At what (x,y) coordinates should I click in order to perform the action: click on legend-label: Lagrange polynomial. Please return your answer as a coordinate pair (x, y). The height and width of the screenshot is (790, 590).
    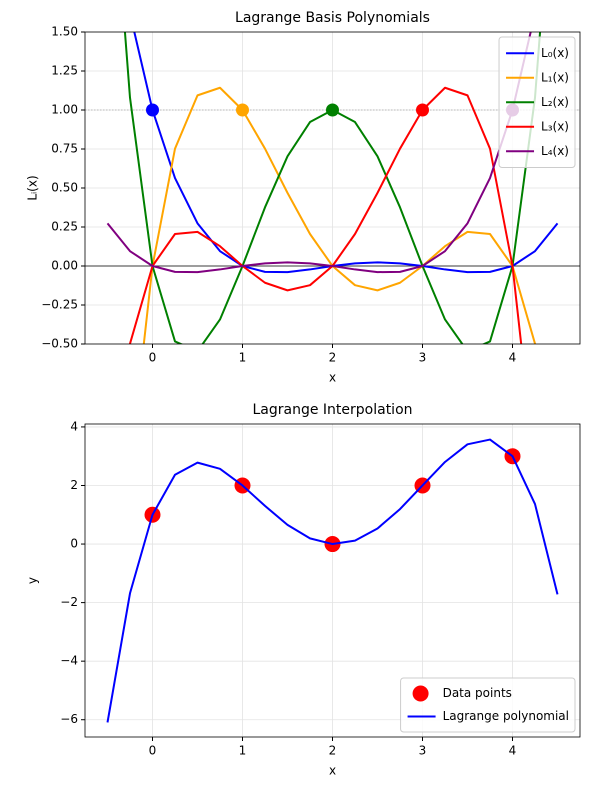
    Looking at the image, I should click on (506, 716).